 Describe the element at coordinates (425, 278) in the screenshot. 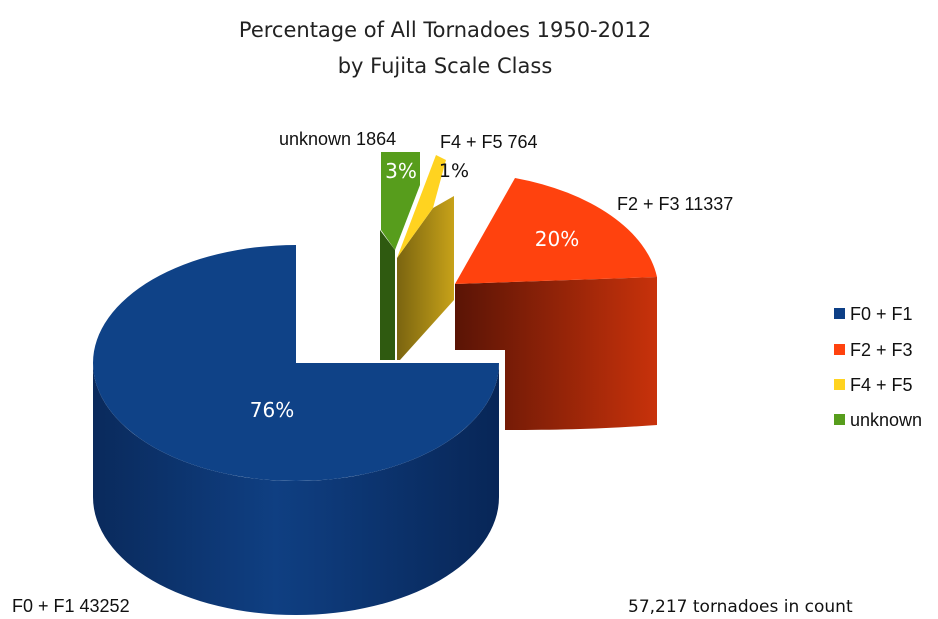

I see `slice-f4-f5-side` at that location.